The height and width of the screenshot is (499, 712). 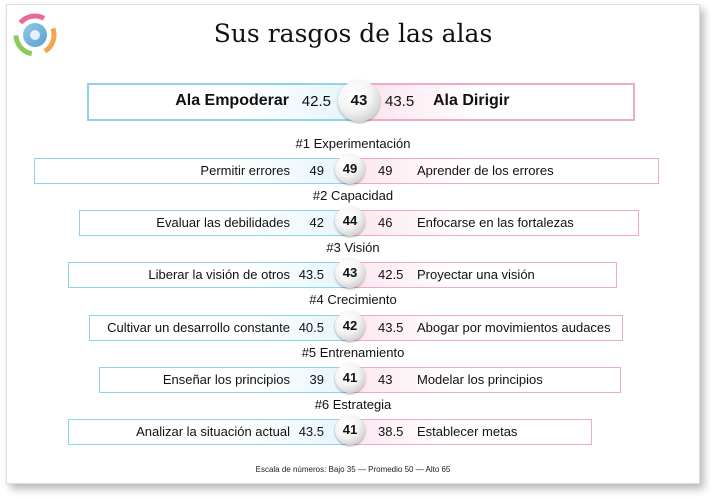 What do you see at coordinates (353, 33) in the screenshot?
I see `page-title: Sus rasgos de las alas` at bounding box center [353, 33].